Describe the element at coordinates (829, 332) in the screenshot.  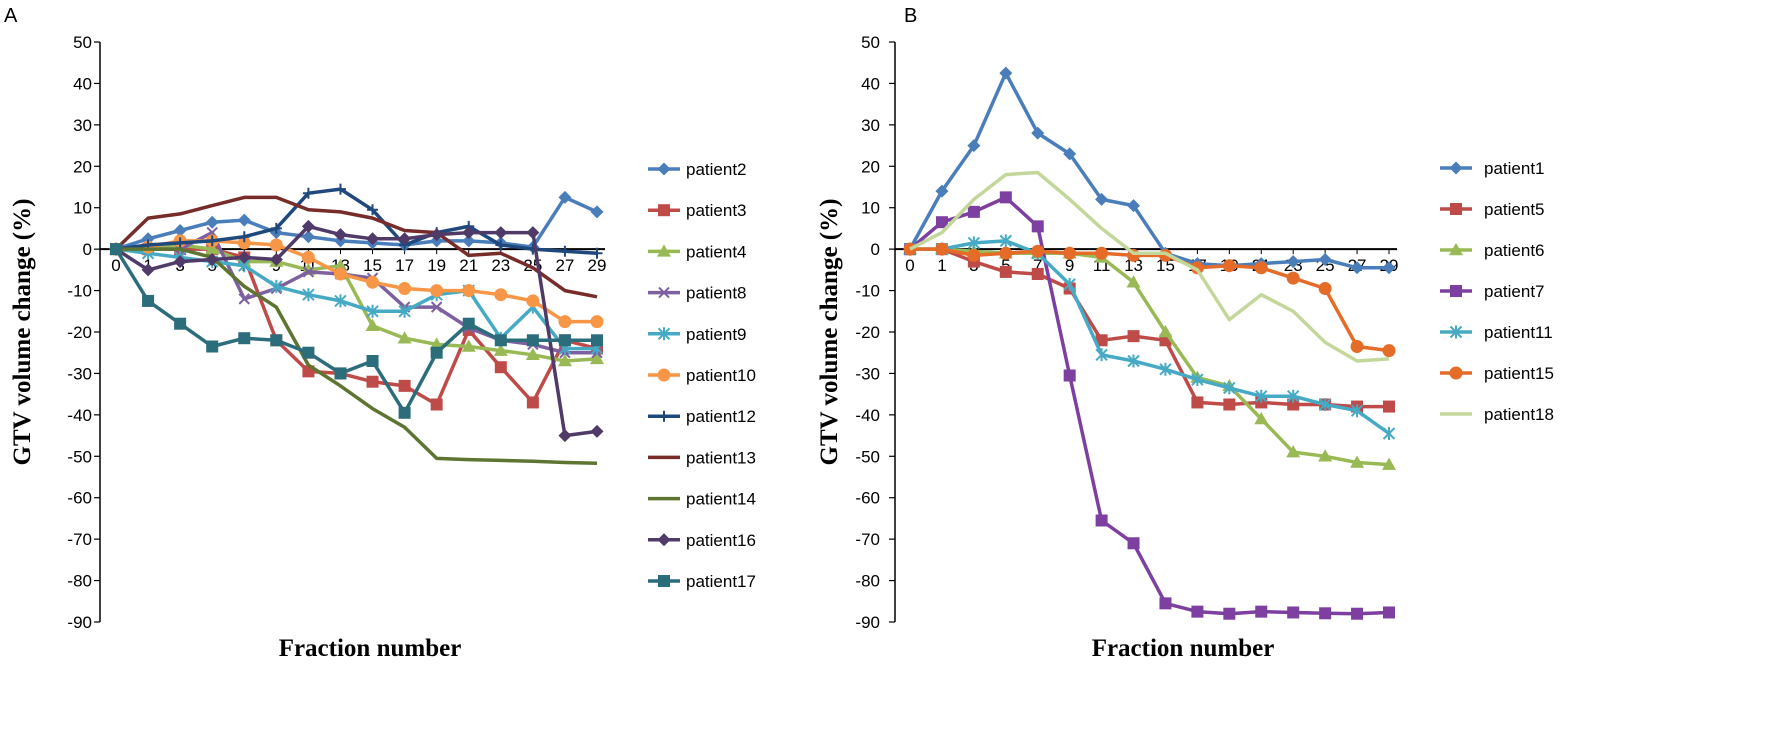
I see `chart-b-y-axis-title: GTV volume change (%)` at that location.